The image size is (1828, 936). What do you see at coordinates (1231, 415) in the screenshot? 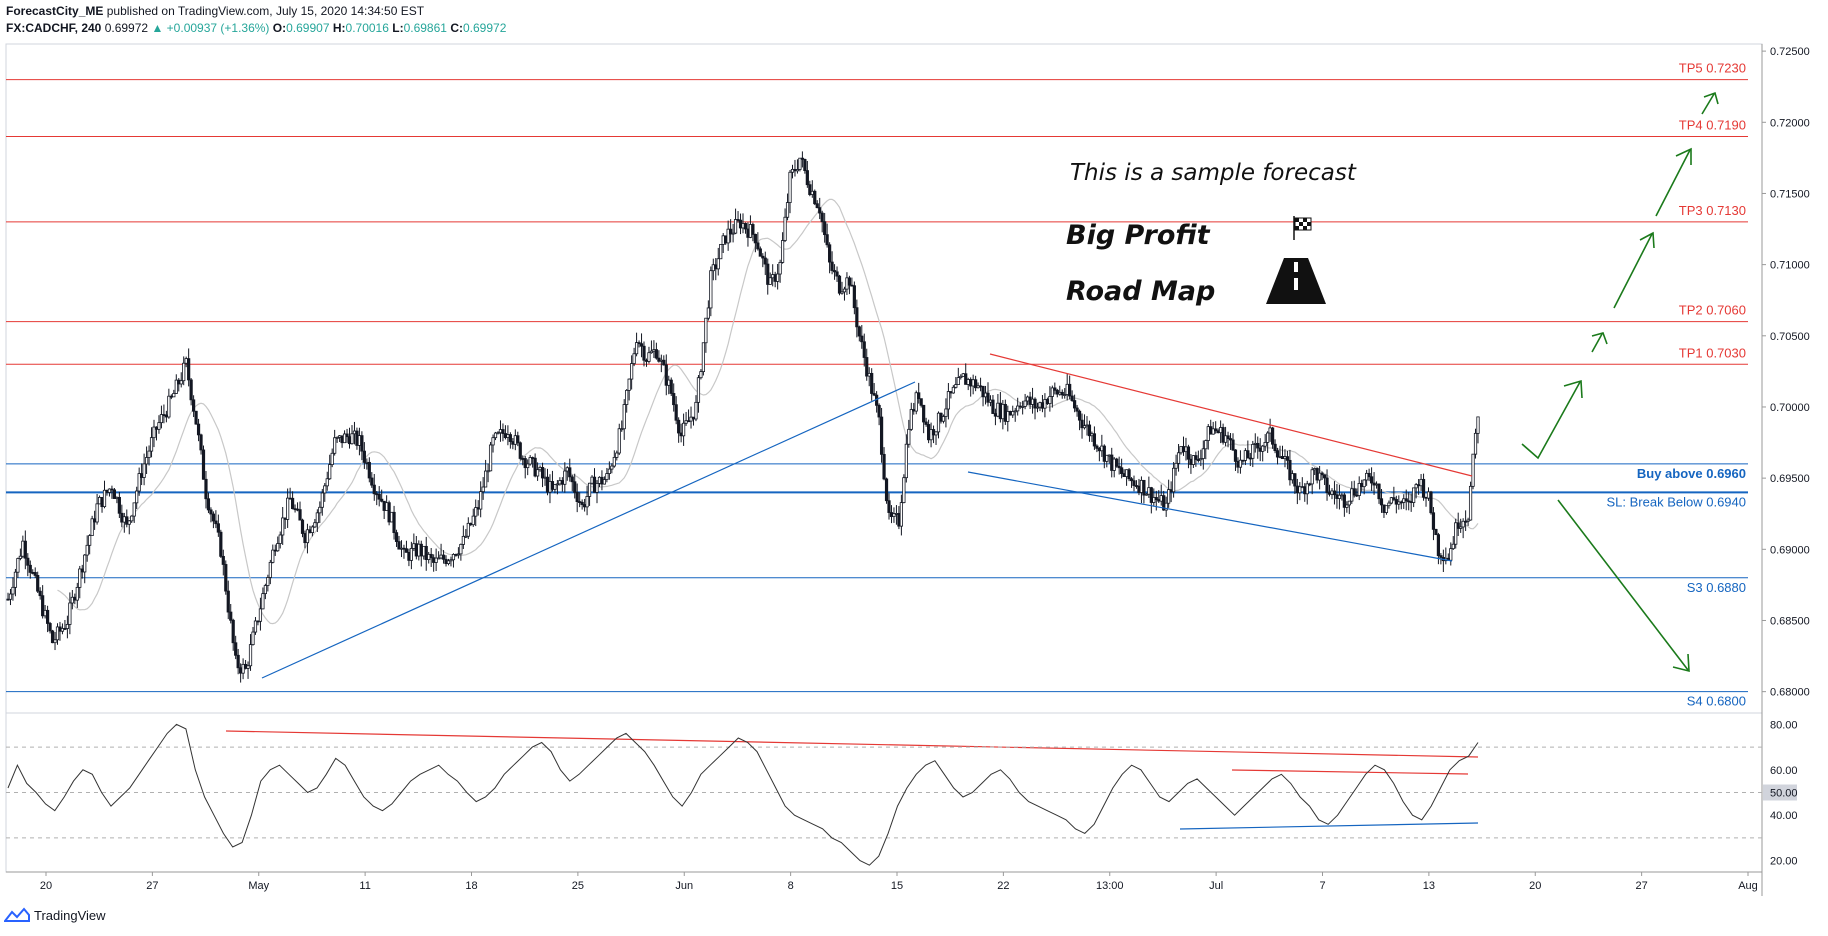
I see `wedge-top-trendline` at bounding box center [1231, 415].